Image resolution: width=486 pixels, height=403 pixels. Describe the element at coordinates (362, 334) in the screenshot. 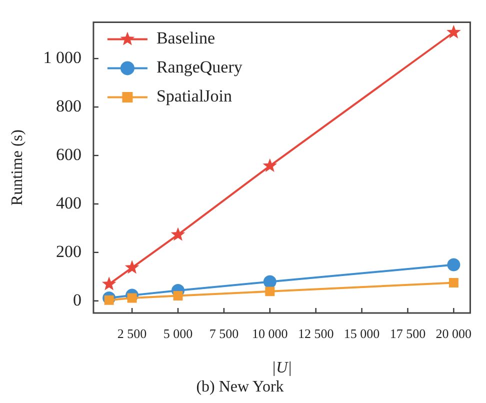

I see `x-tick-label: 15 000` at that location.